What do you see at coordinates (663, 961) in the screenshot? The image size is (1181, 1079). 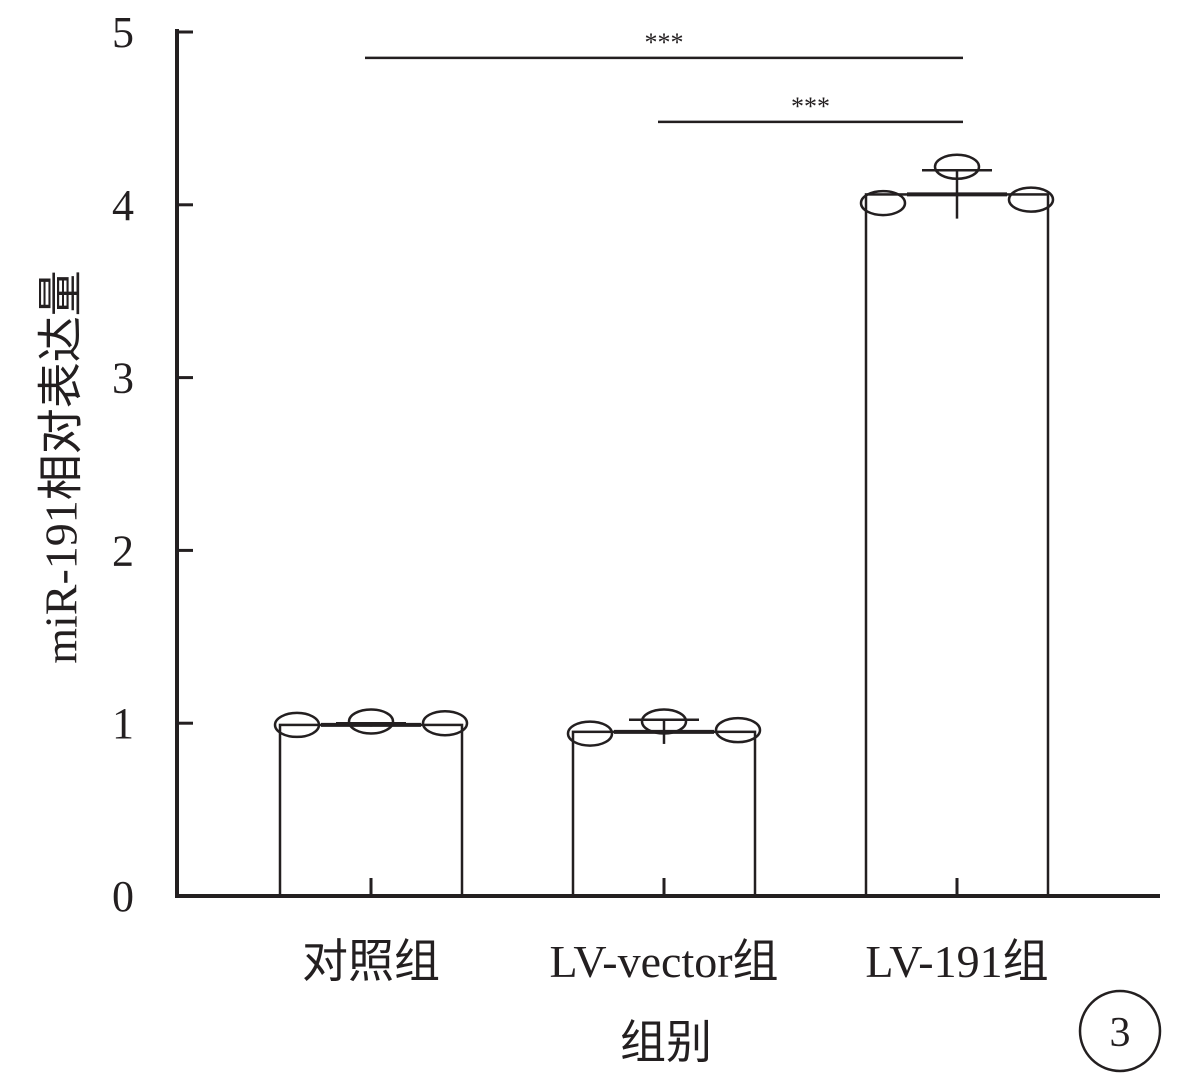 I see `x-category-label: LV-vector组` at bounding box center [663, 961].